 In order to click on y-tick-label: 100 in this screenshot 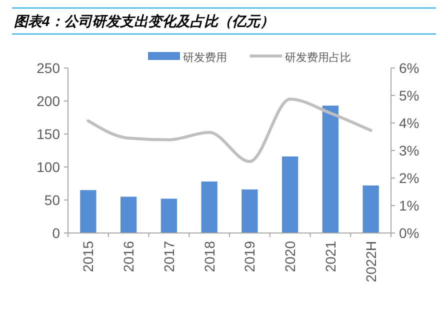, I will do `click(48, 167)`.